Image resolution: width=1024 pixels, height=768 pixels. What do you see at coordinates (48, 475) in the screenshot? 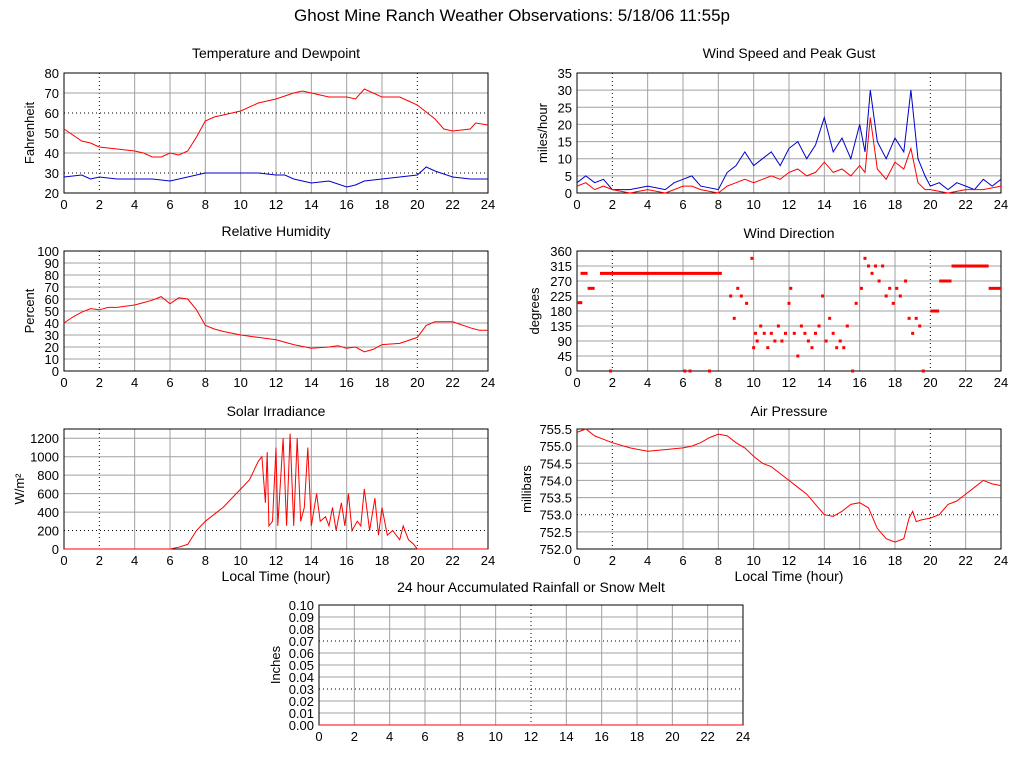
I see `y-tick-label: 800` at bounding box center [48, 475].